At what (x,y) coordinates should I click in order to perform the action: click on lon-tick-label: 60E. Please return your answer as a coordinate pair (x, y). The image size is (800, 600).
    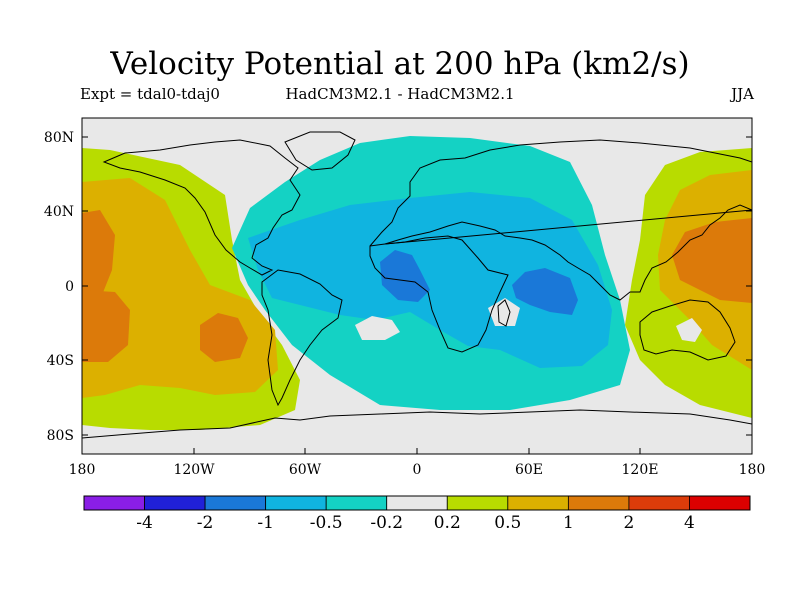
    Looking at the image, I should click on (529, 470).